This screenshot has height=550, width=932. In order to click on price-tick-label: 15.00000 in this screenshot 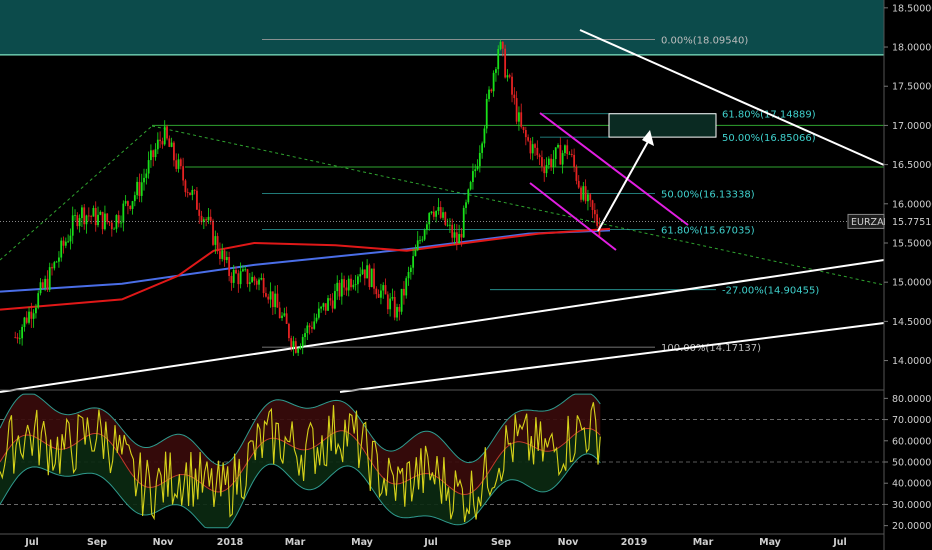, I will do `click(912, 283)`.